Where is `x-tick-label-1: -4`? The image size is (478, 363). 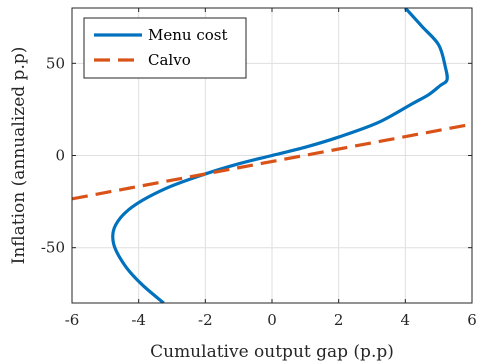 x-tick-label-1: -4 is located at coordinates (138, 320).